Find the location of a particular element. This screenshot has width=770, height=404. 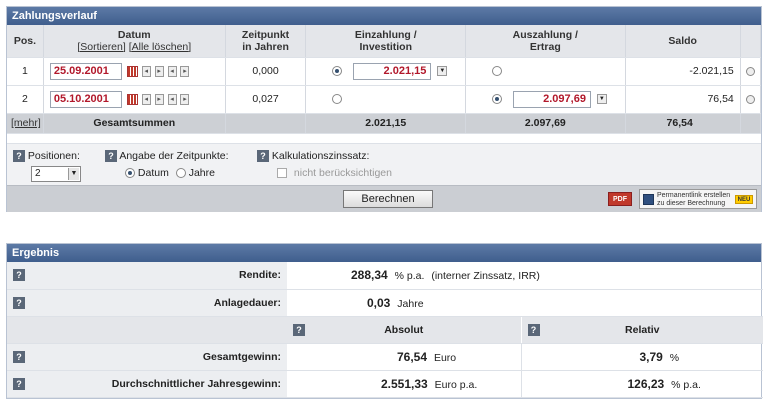

gesamtgewinn-rel-unit: % is located at coordinates (674, 357).